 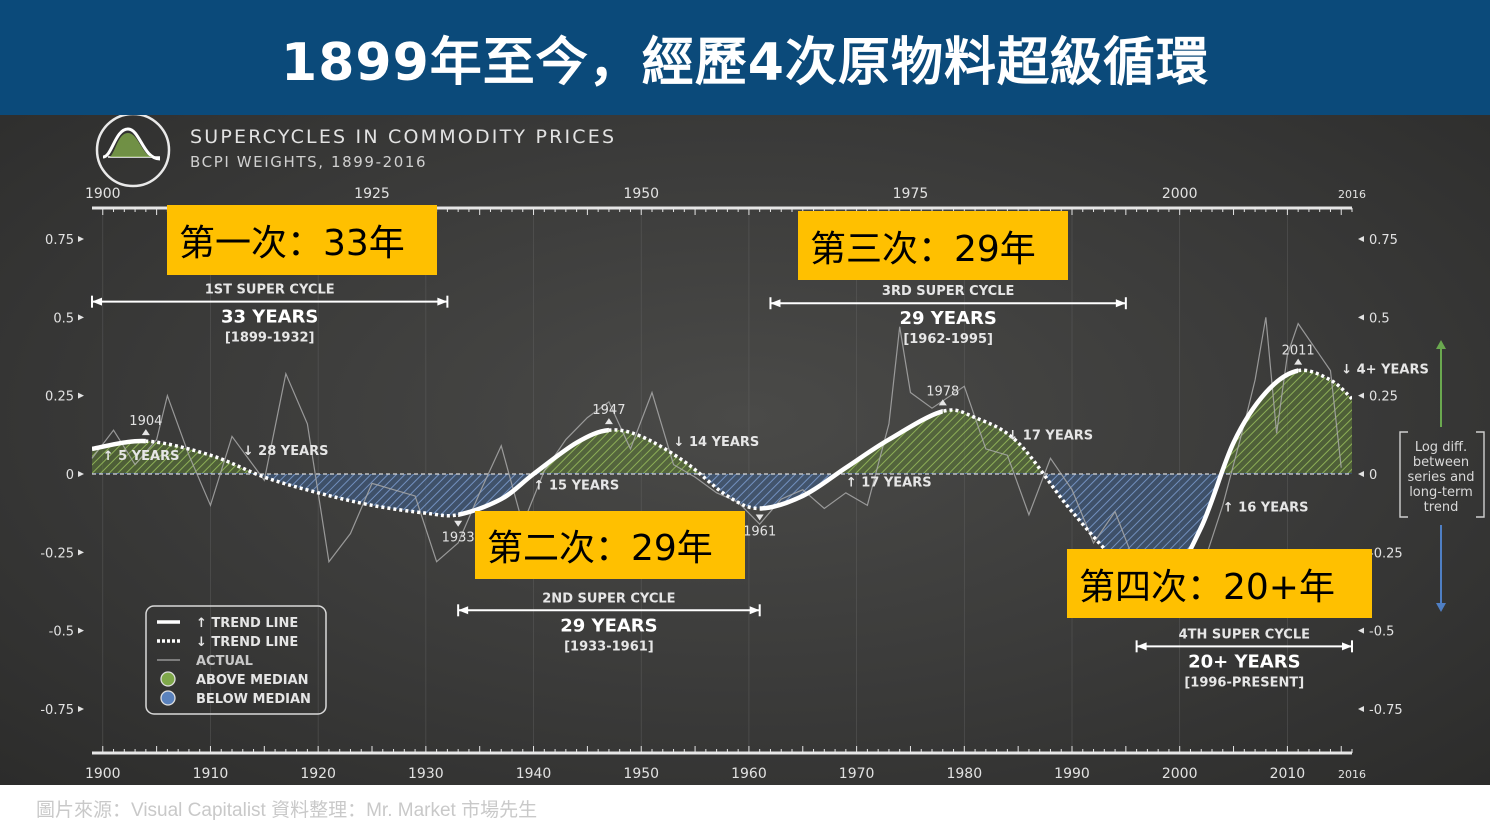 What do you see at coordinates (1244, 634) in the screenshot?
I see `cycle-label: 4TH SUPER CYCLE` at bounding box center [1244, 634].